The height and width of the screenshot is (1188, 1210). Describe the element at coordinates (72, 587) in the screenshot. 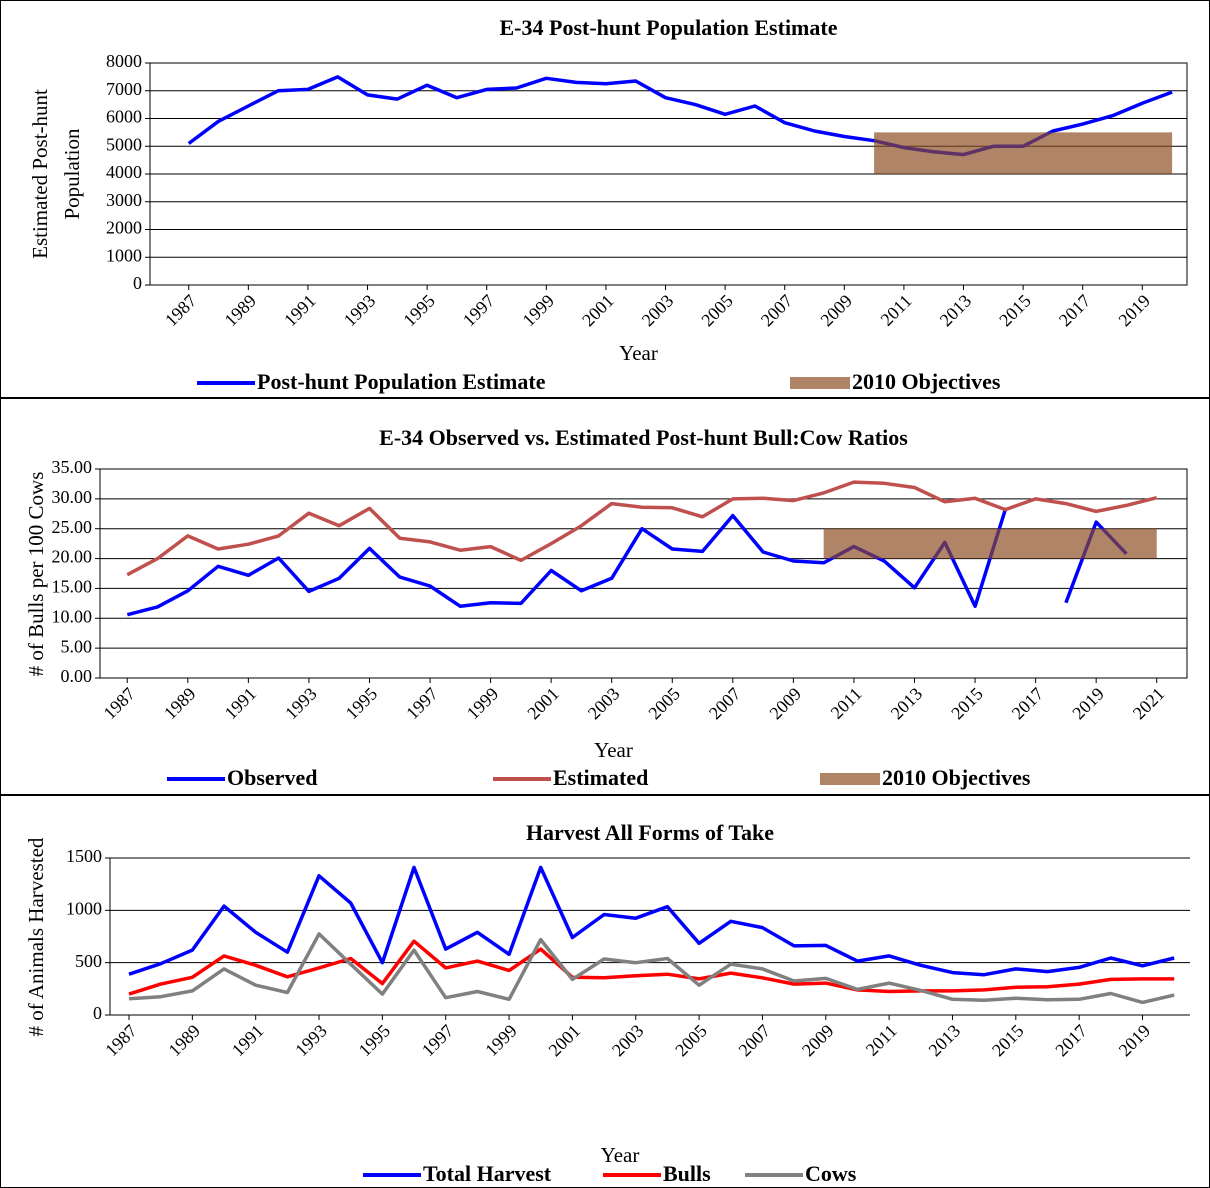

I see `y-tick-label: 15.00` at that location.